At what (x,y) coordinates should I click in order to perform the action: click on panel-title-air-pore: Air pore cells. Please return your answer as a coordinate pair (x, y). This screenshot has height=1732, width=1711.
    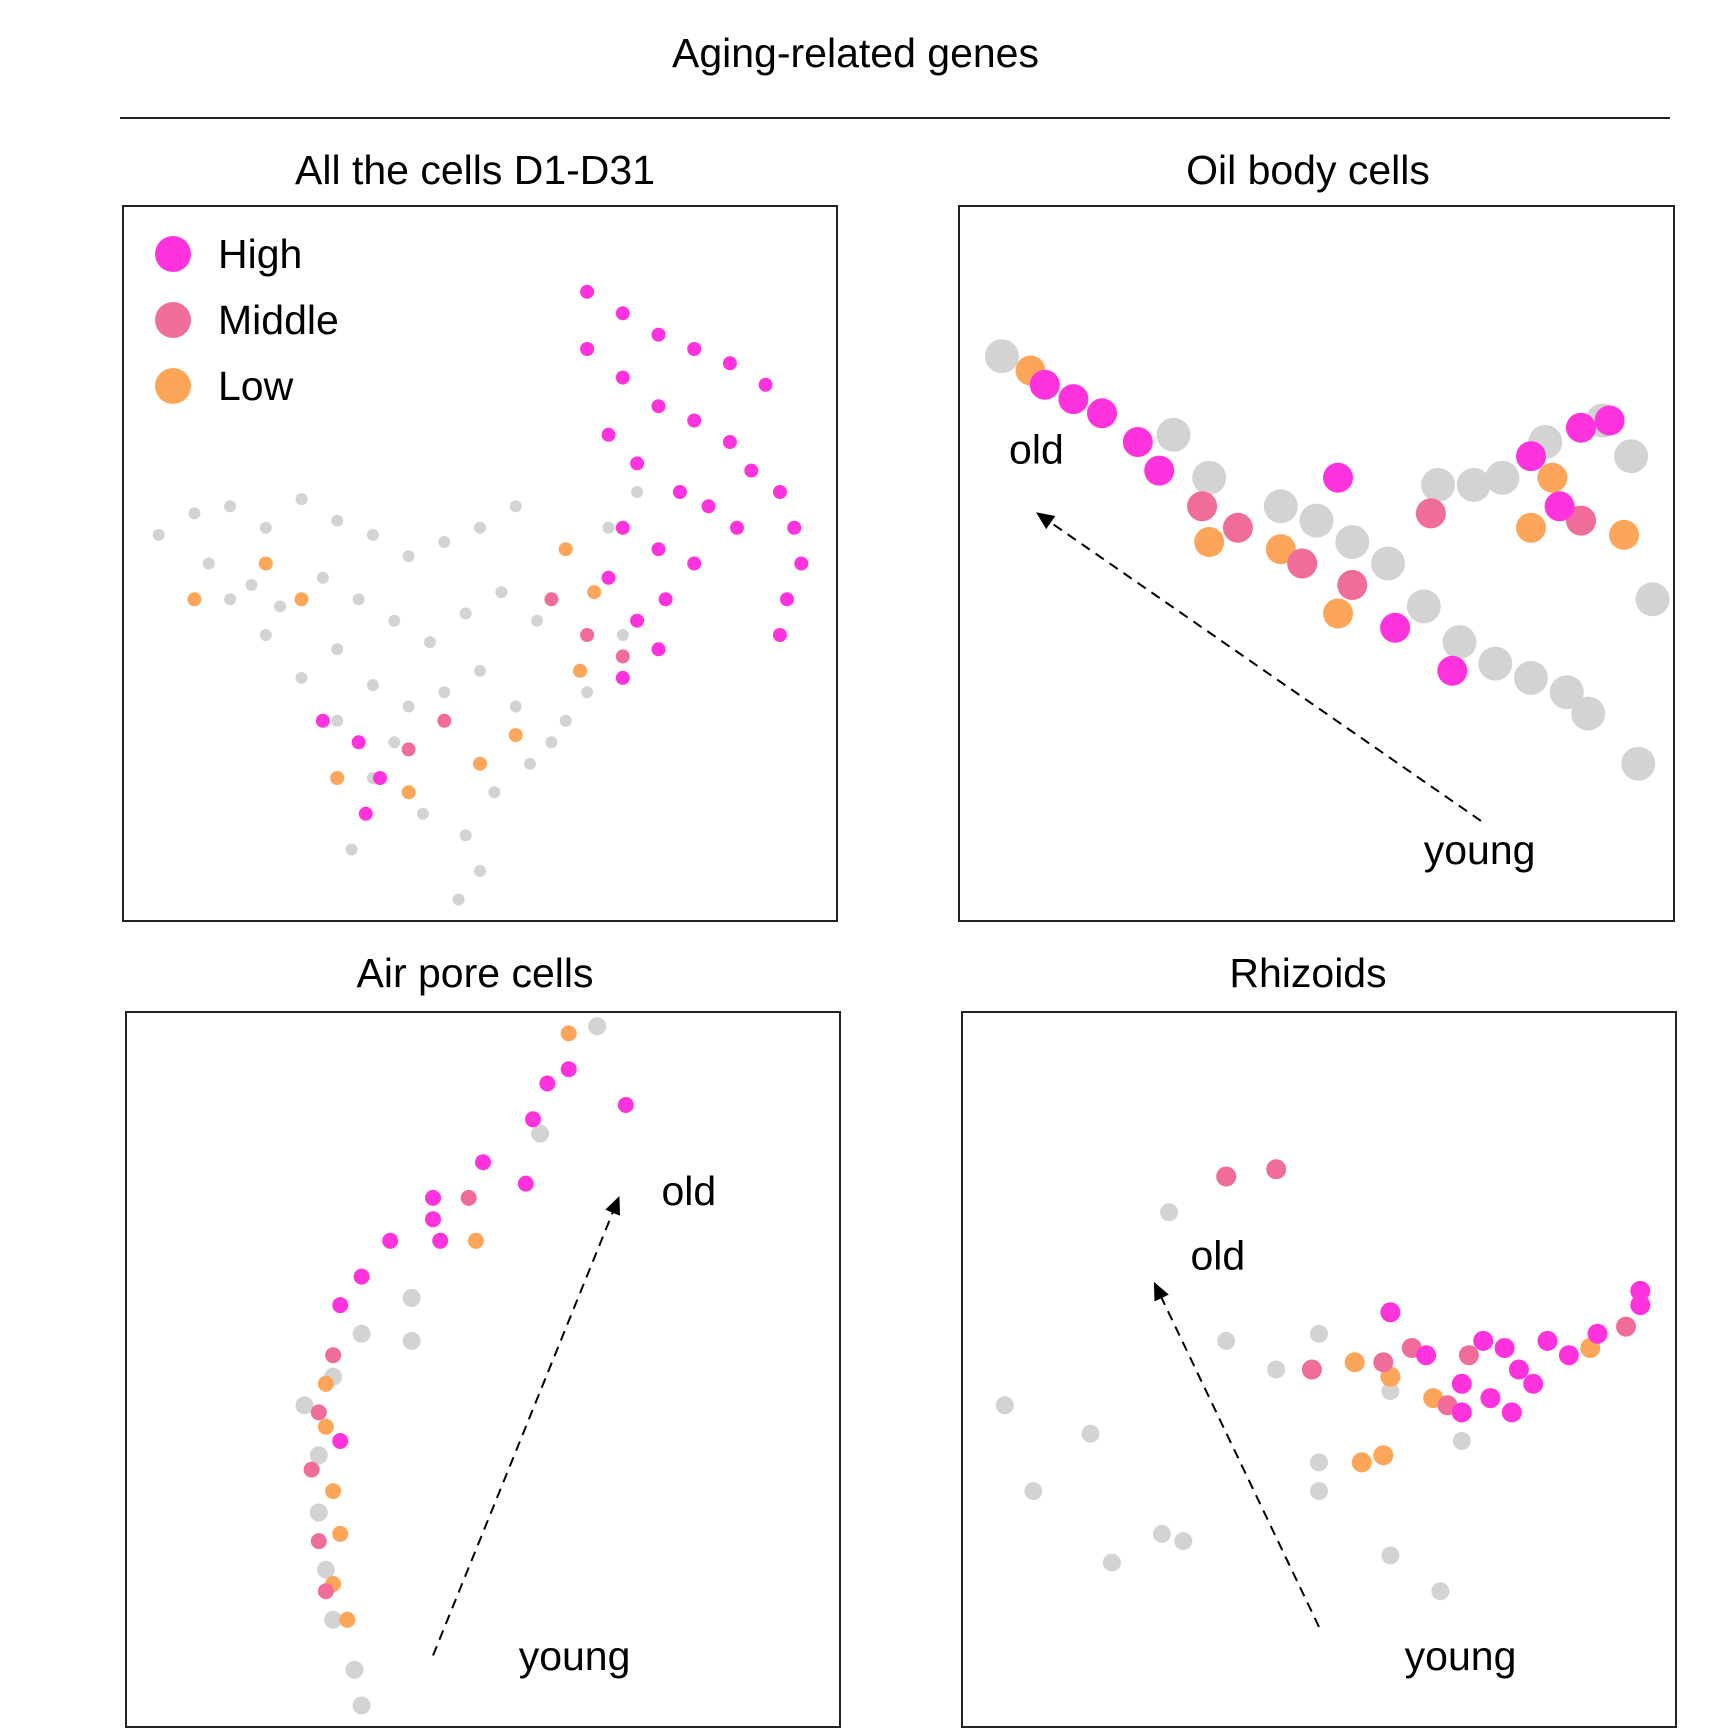
    Looking at the image, I should click on (475, 973).